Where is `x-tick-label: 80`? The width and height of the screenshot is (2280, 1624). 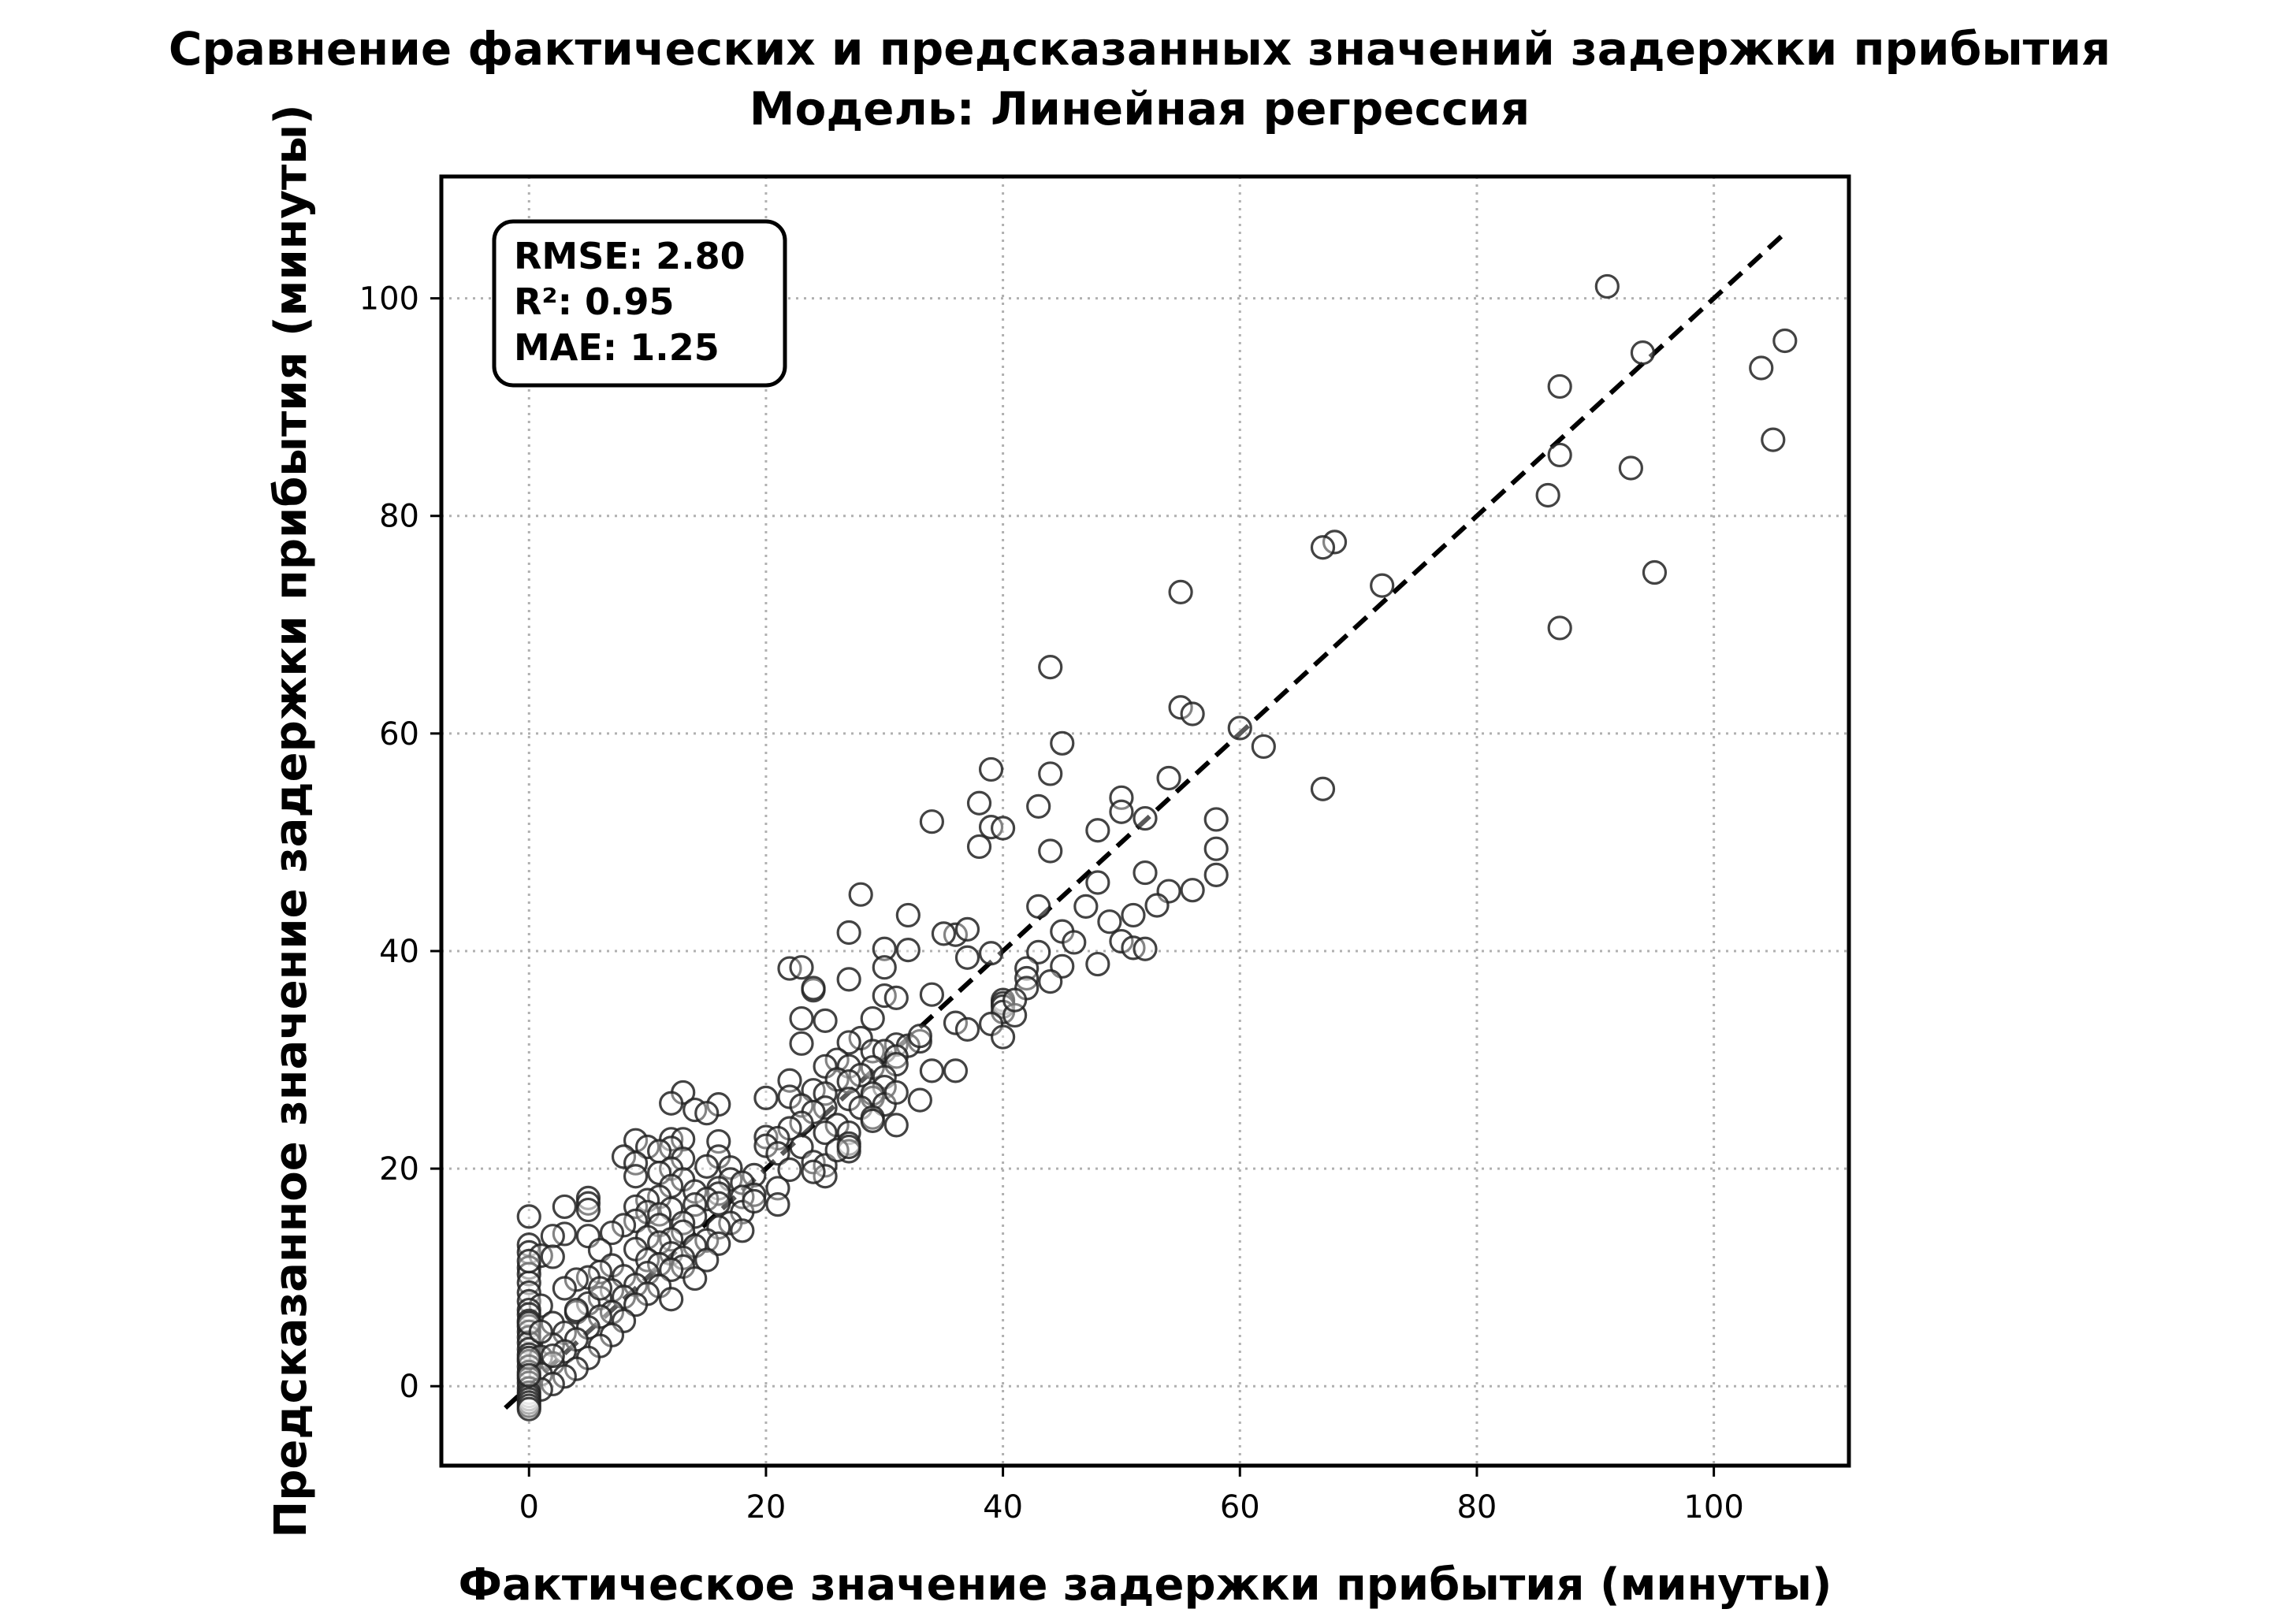
x-tick-label: 80 is located at coordinates (1476, 1507).